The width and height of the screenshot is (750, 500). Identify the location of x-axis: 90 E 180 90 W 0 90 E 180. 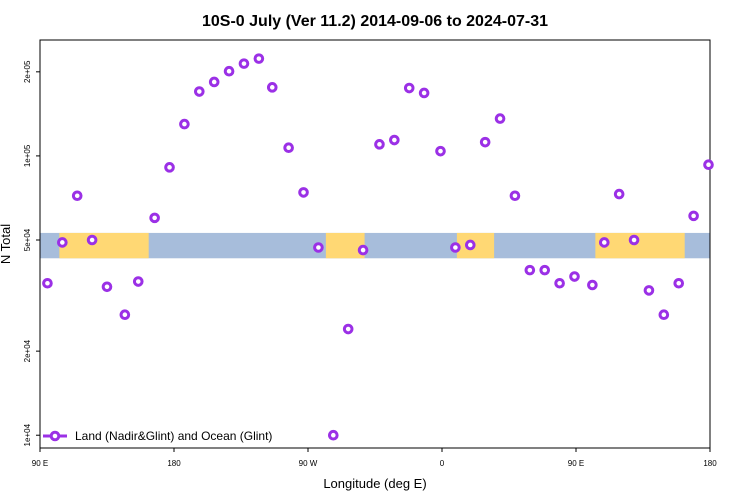
(374, 458).